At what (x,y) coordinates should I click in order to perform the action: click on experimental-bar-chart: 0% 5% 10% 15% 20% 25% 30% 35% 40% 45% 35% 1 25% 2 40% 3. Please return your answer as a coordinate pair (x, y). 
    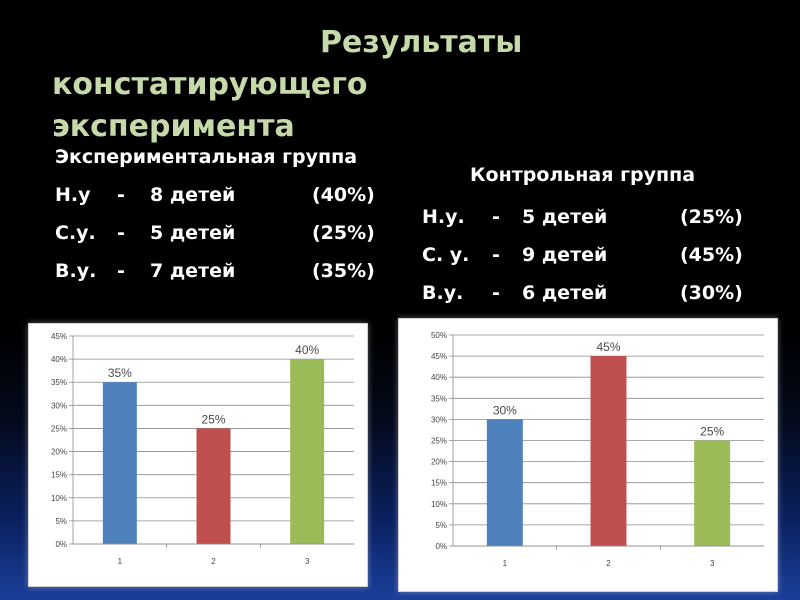
    Looking at the image, I should click on (202, 449).